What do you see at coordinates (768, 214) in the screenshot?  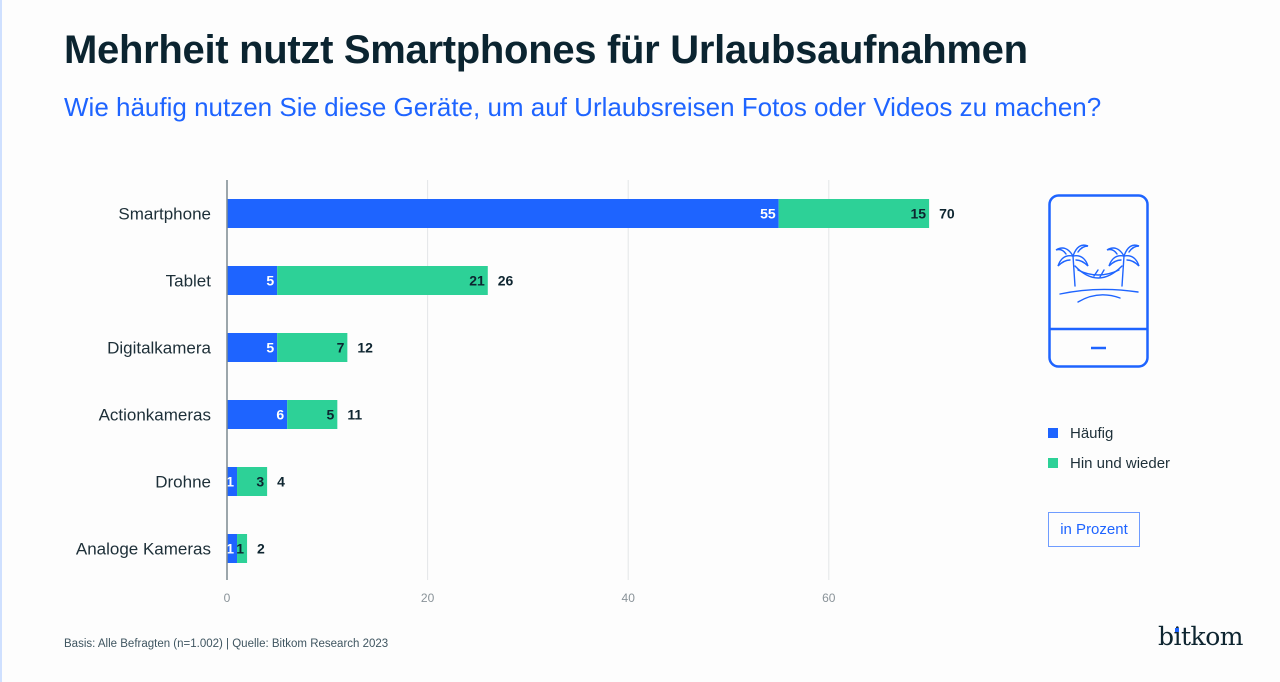 I see `bar-value-haeufig: 55` at bounding box center [768, 214].